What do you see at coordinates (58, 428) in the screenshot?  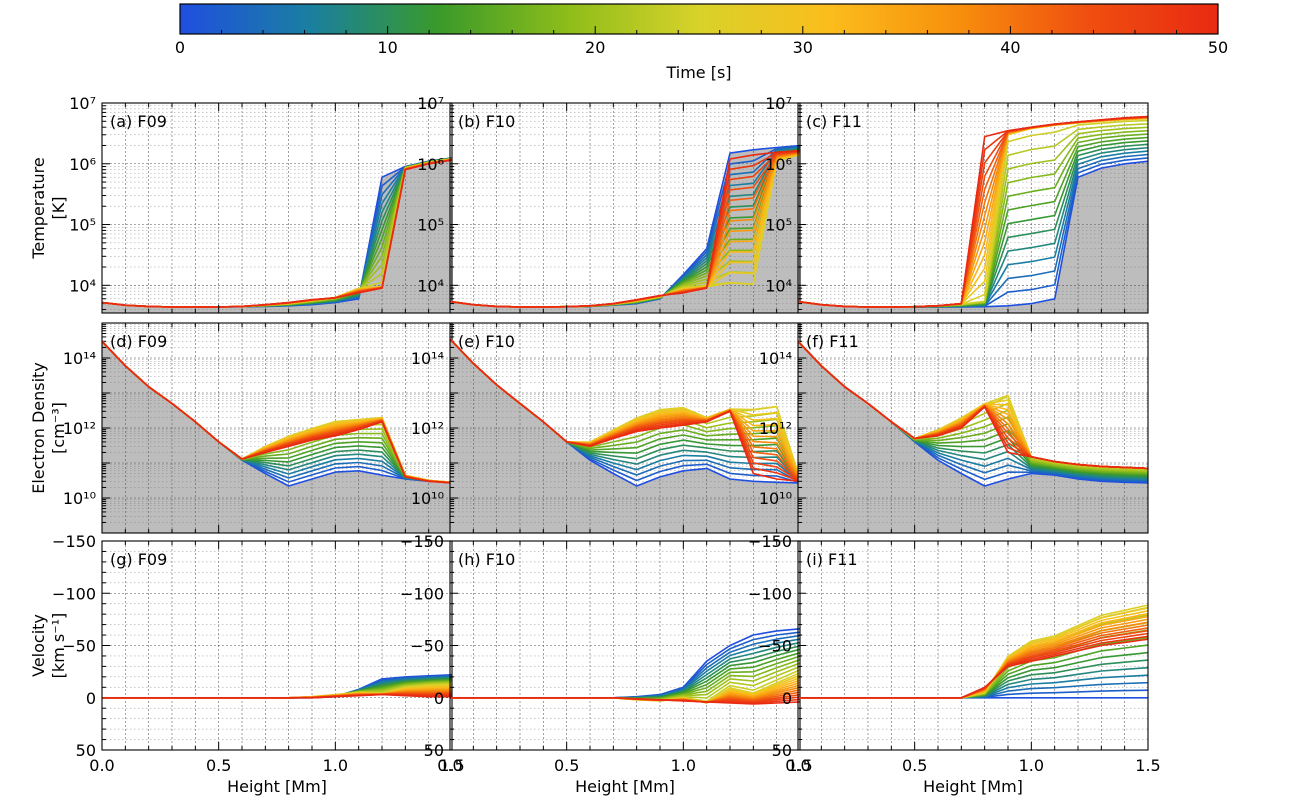 I see `ylabel-line: [cm⁻³]` at bounding box center [58, 428].